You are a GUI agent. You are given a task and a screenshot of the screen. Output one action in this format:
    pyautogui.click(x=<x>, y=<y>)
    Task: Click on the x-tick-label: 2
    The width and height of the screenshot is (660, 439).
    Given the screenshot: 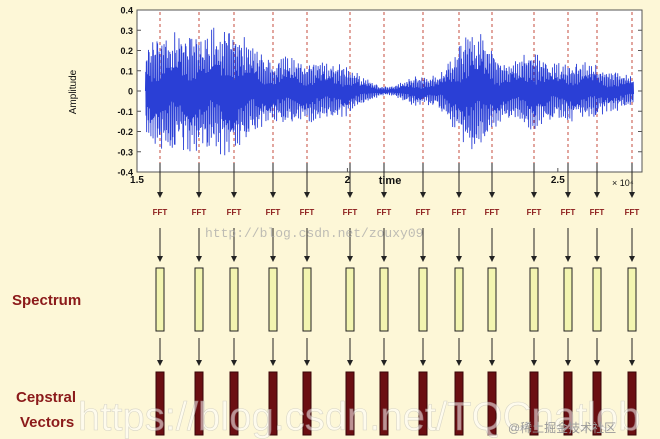 What is the action you would take?
    pyautogui.click(x=348, y=180)
    